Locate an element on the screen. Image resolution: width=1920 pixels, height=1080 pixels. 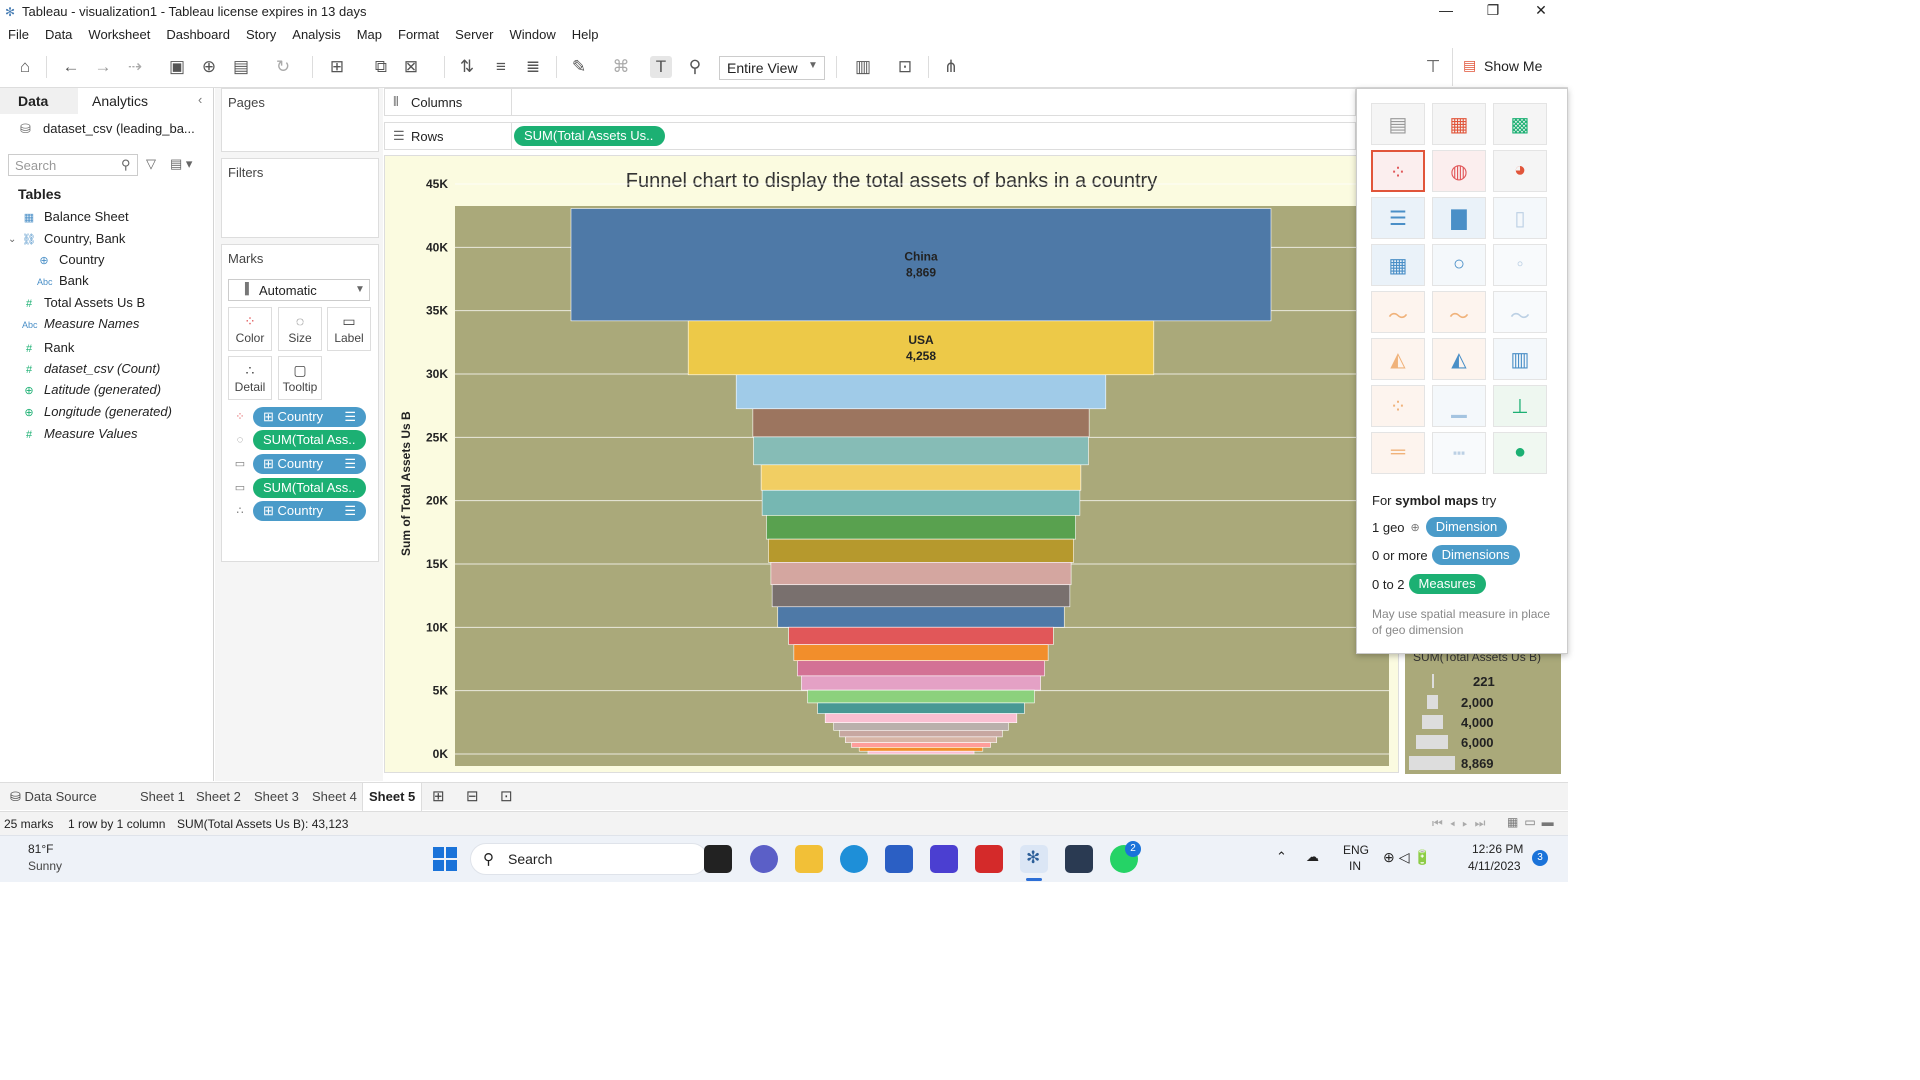
dual-lines-icon: 〜 is located at coordinates (1520, 312).